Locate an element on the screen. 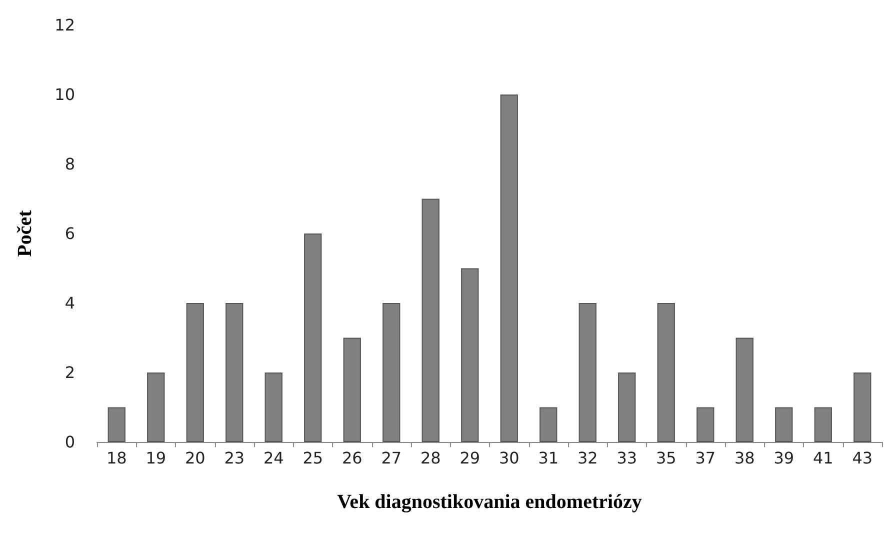 This screenshot has width=894, height=533. x-tick-label: 19 is located at coordinates (156, 458).